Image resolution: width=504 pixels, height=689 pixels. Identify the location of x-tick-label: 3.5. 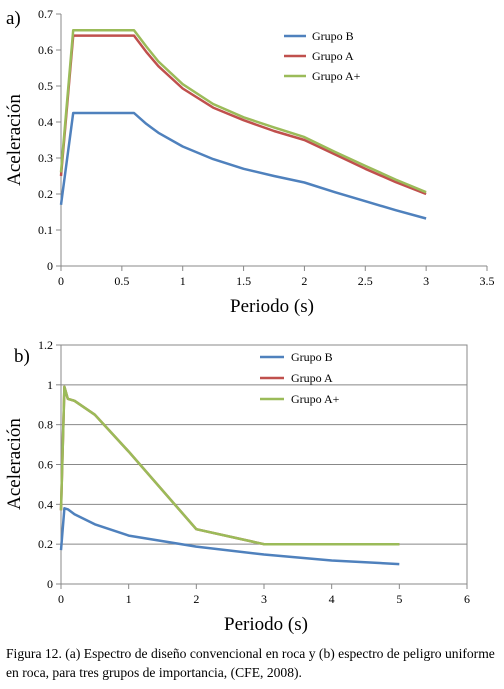
(487, 281).